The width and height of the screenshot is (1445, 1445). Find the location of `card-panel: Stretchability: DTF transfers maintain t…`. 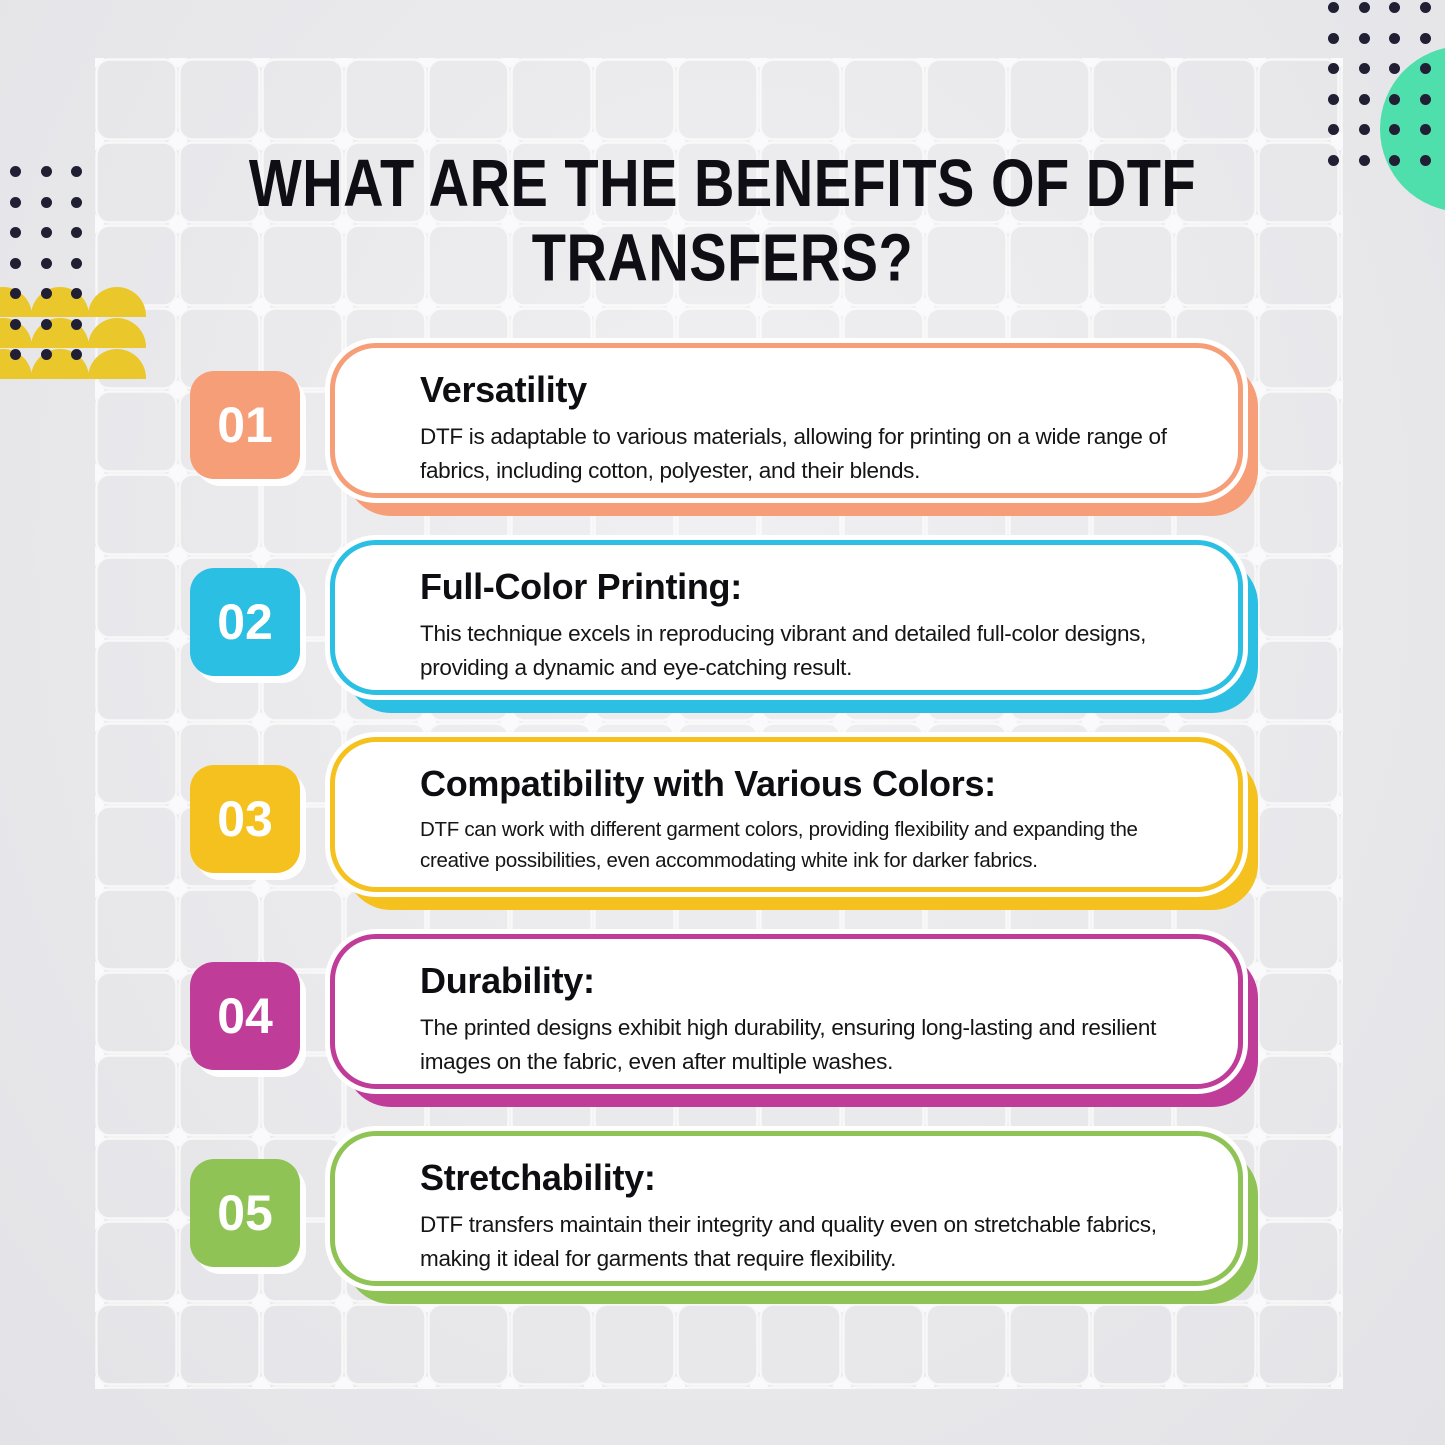

card-panel: Stretchability: DTF transfers maintain t… is located at coordinates (786, 1208).